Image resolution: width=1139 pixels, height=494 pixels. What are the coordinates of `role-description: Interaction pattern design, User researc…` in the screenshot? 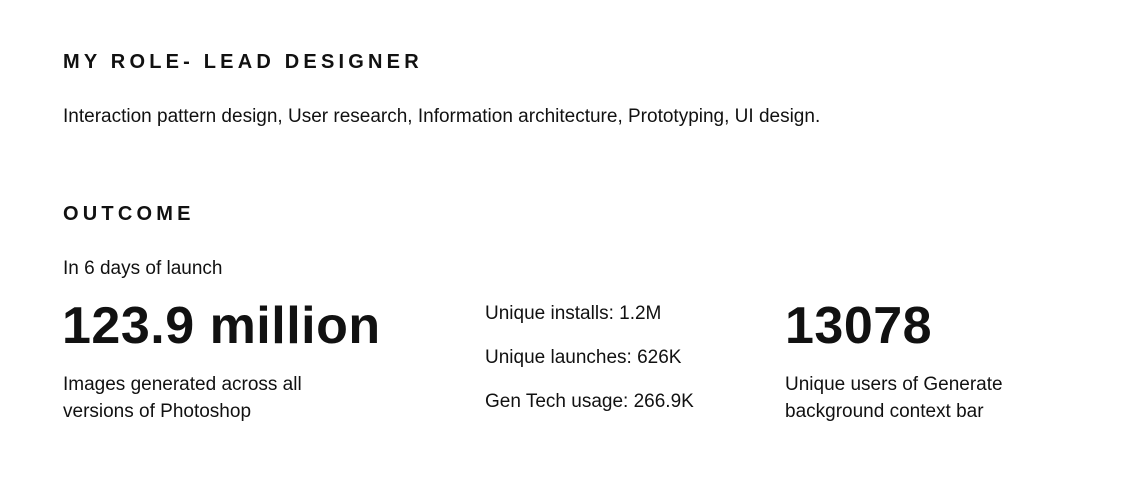 It's located at (442, 116).